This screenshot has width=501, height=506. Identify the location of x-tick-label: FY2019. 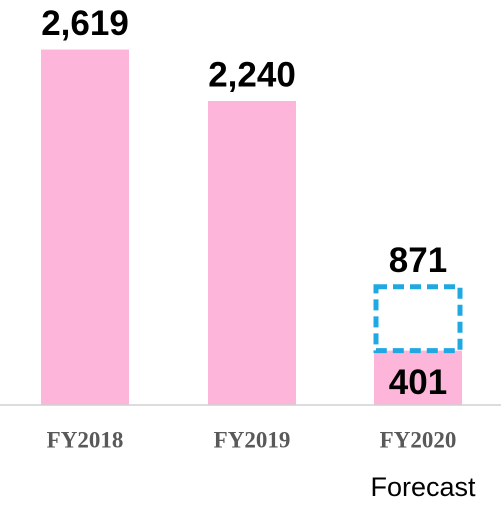
(252, 439).